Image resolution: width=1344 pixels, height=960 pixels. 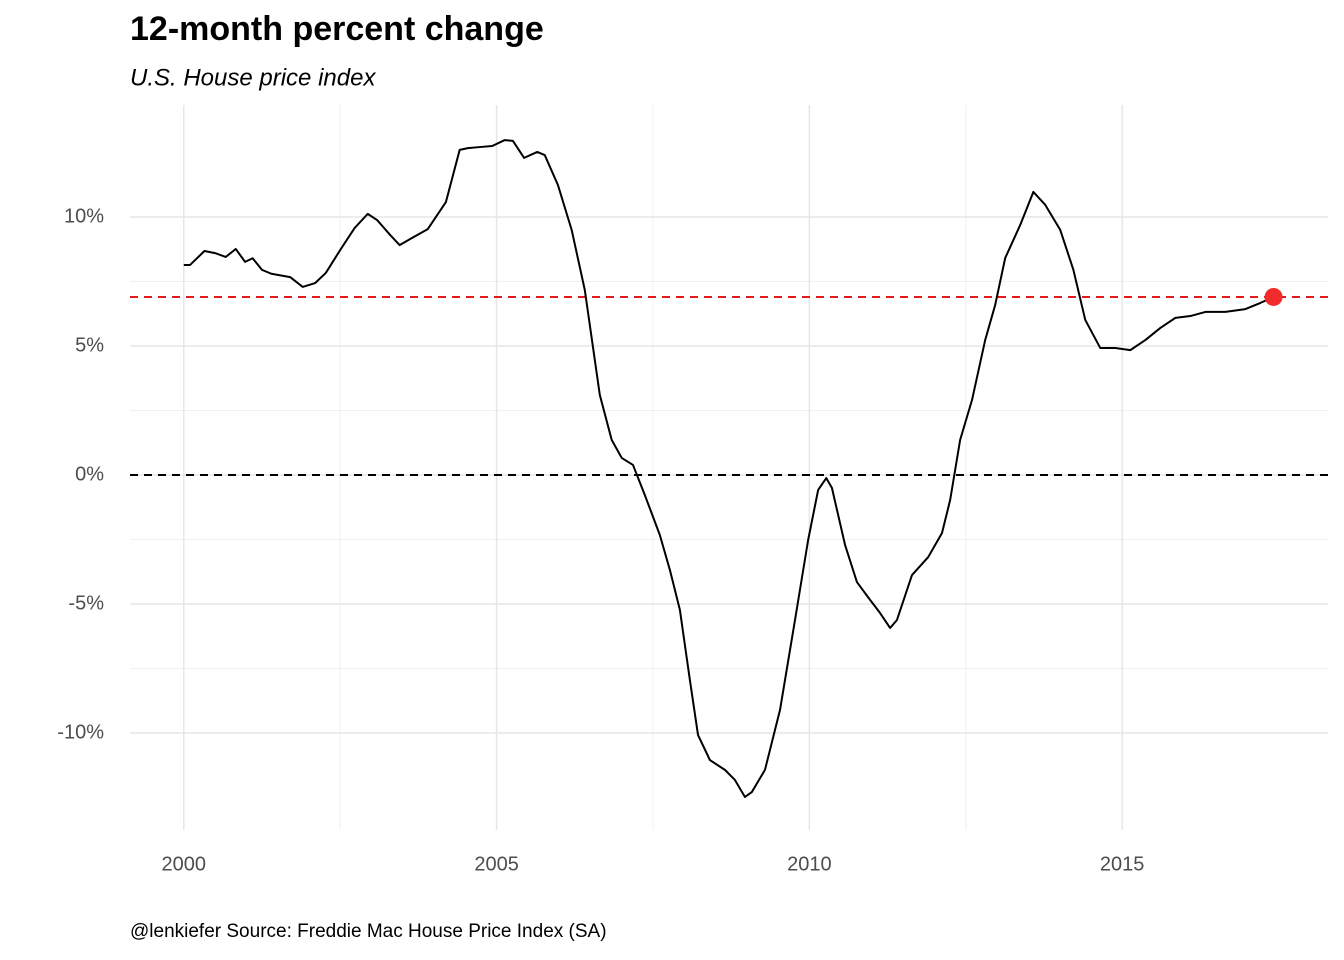 I want to click on x-tick-label: 2005, so click(x=496, y=864).